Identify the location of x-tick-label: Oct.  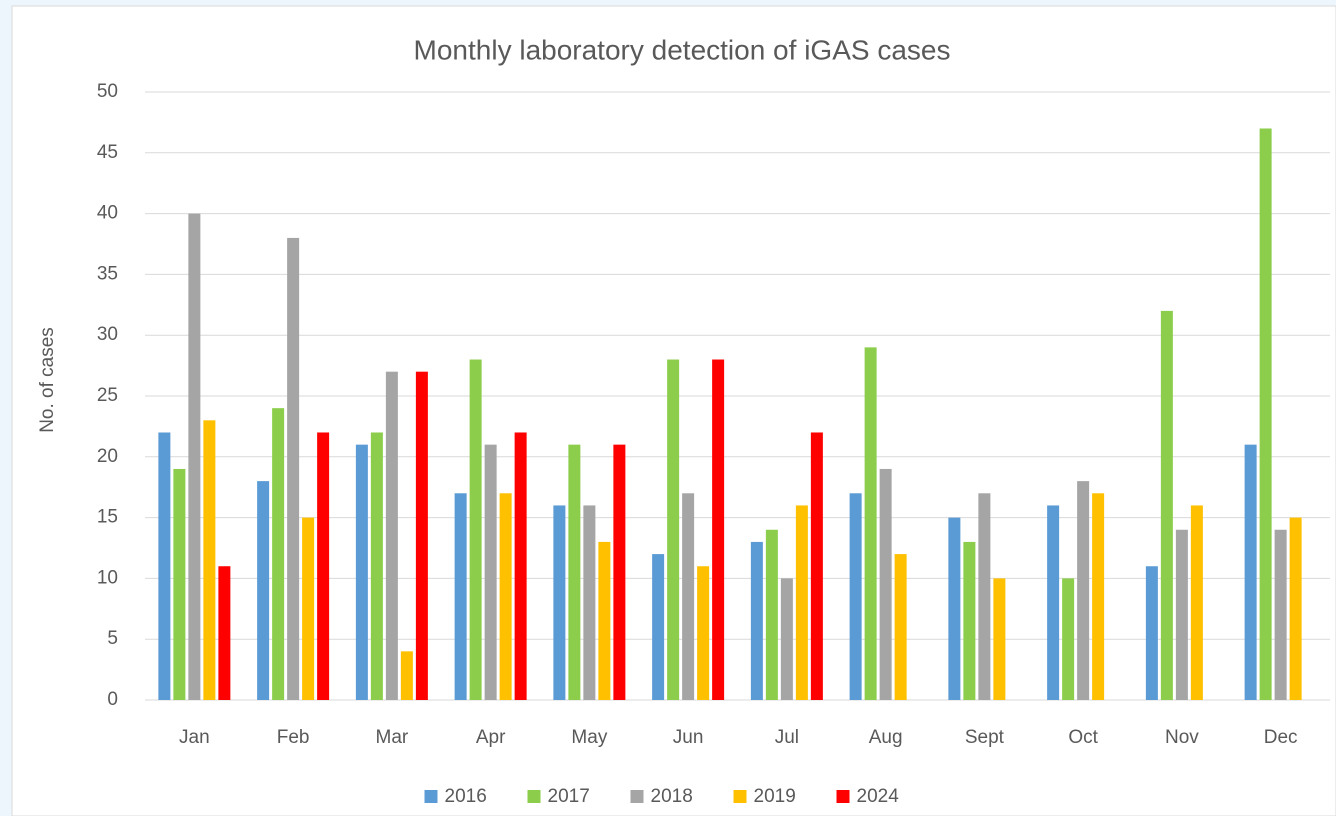
(1083, 737).